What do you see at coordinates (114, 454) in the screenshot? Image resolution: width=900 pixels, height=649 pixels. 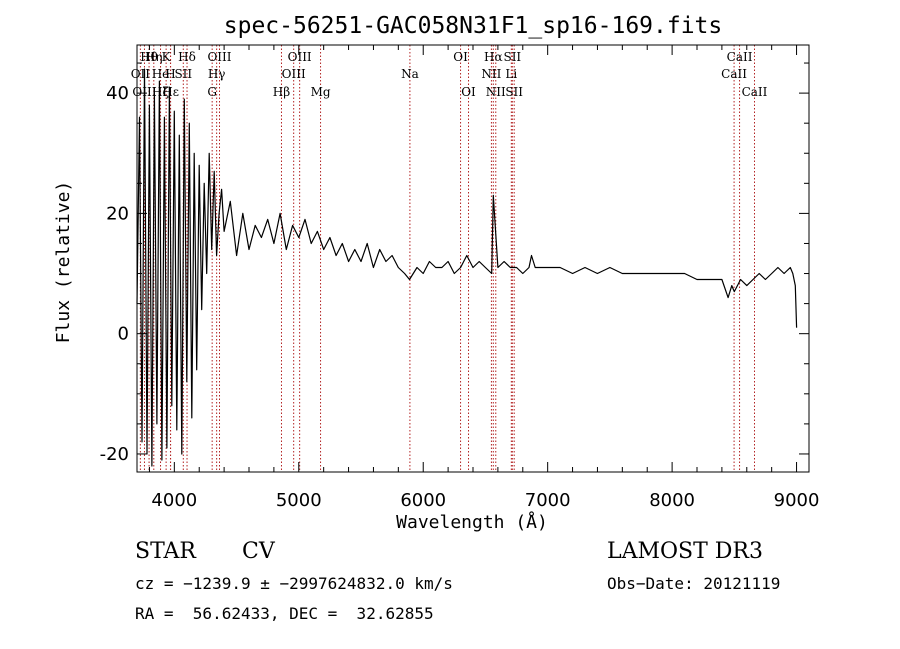 I see `y-tick-label: -20` at bounding box center [114, 454].